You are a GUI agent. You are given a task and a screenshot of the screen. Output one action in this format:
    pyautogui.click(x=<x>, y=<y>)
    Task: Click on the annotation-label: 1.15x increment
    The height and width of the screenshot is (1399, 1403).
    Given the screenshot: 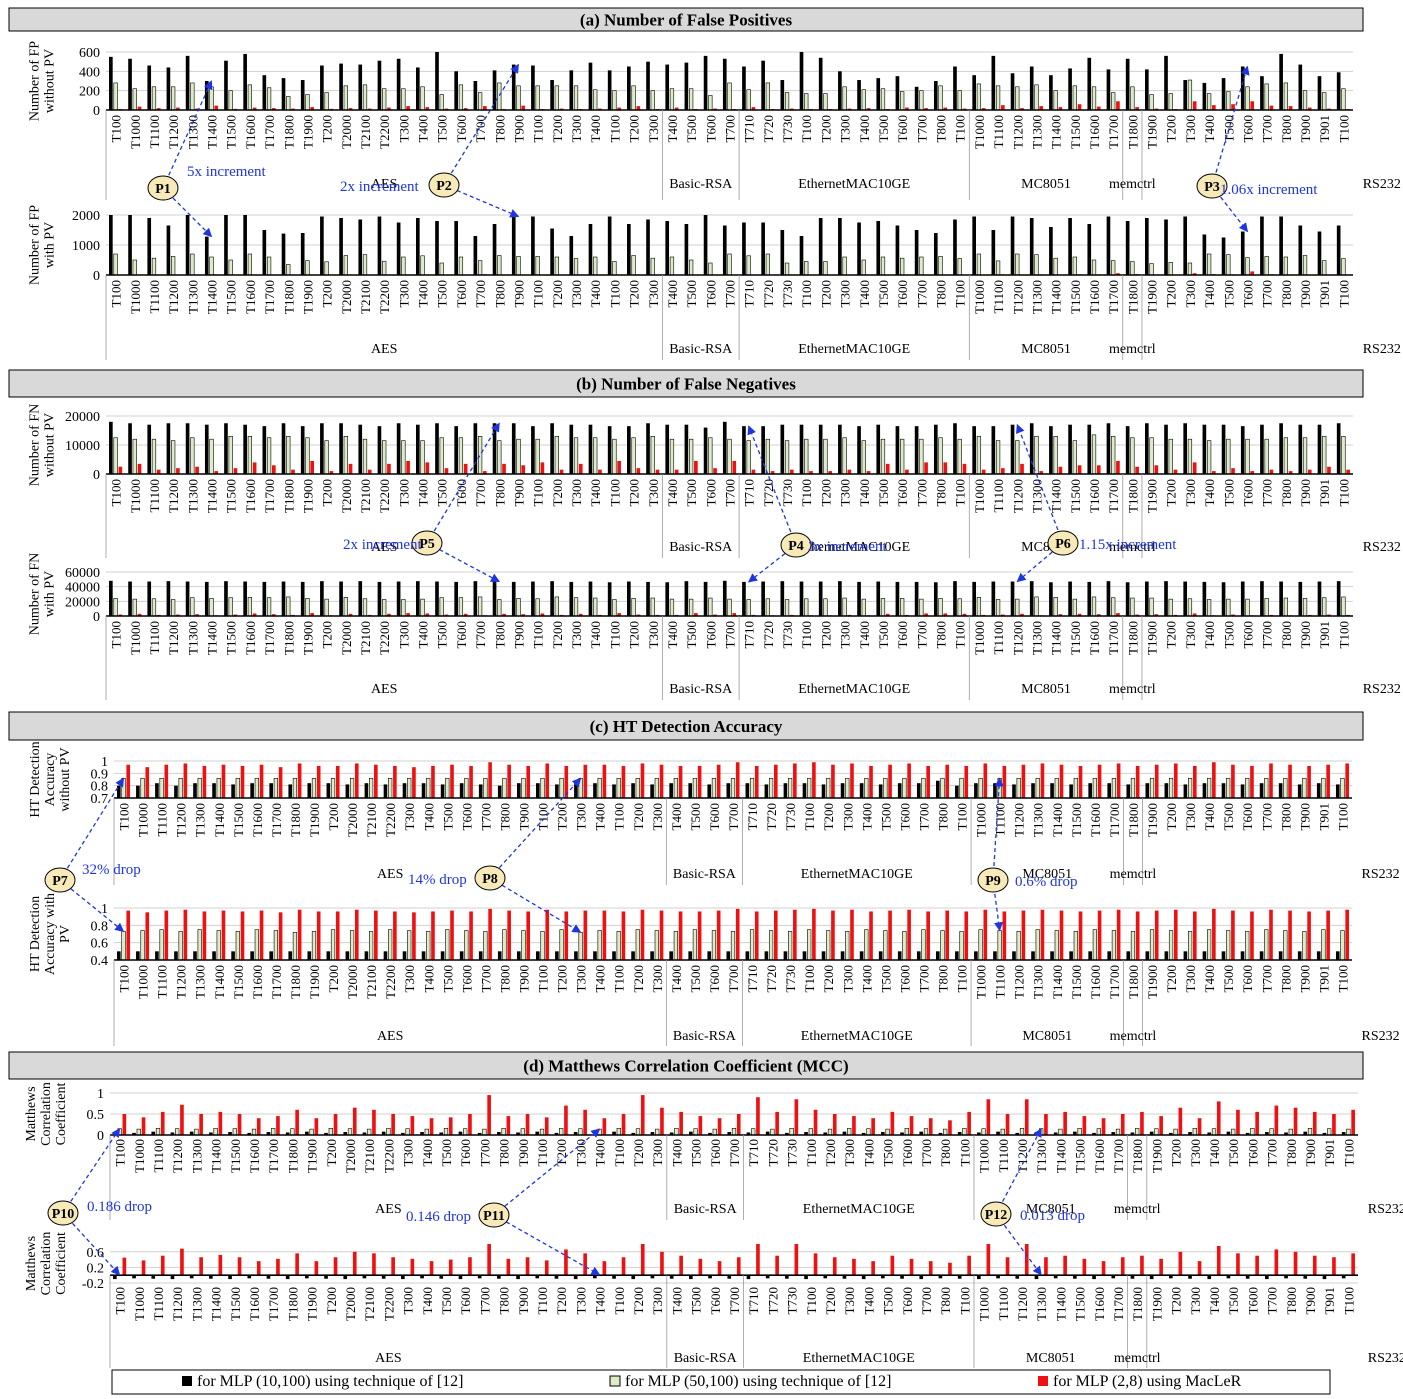 What is the action you would take?
    pyautogui.click(x=1128, y=545)
    